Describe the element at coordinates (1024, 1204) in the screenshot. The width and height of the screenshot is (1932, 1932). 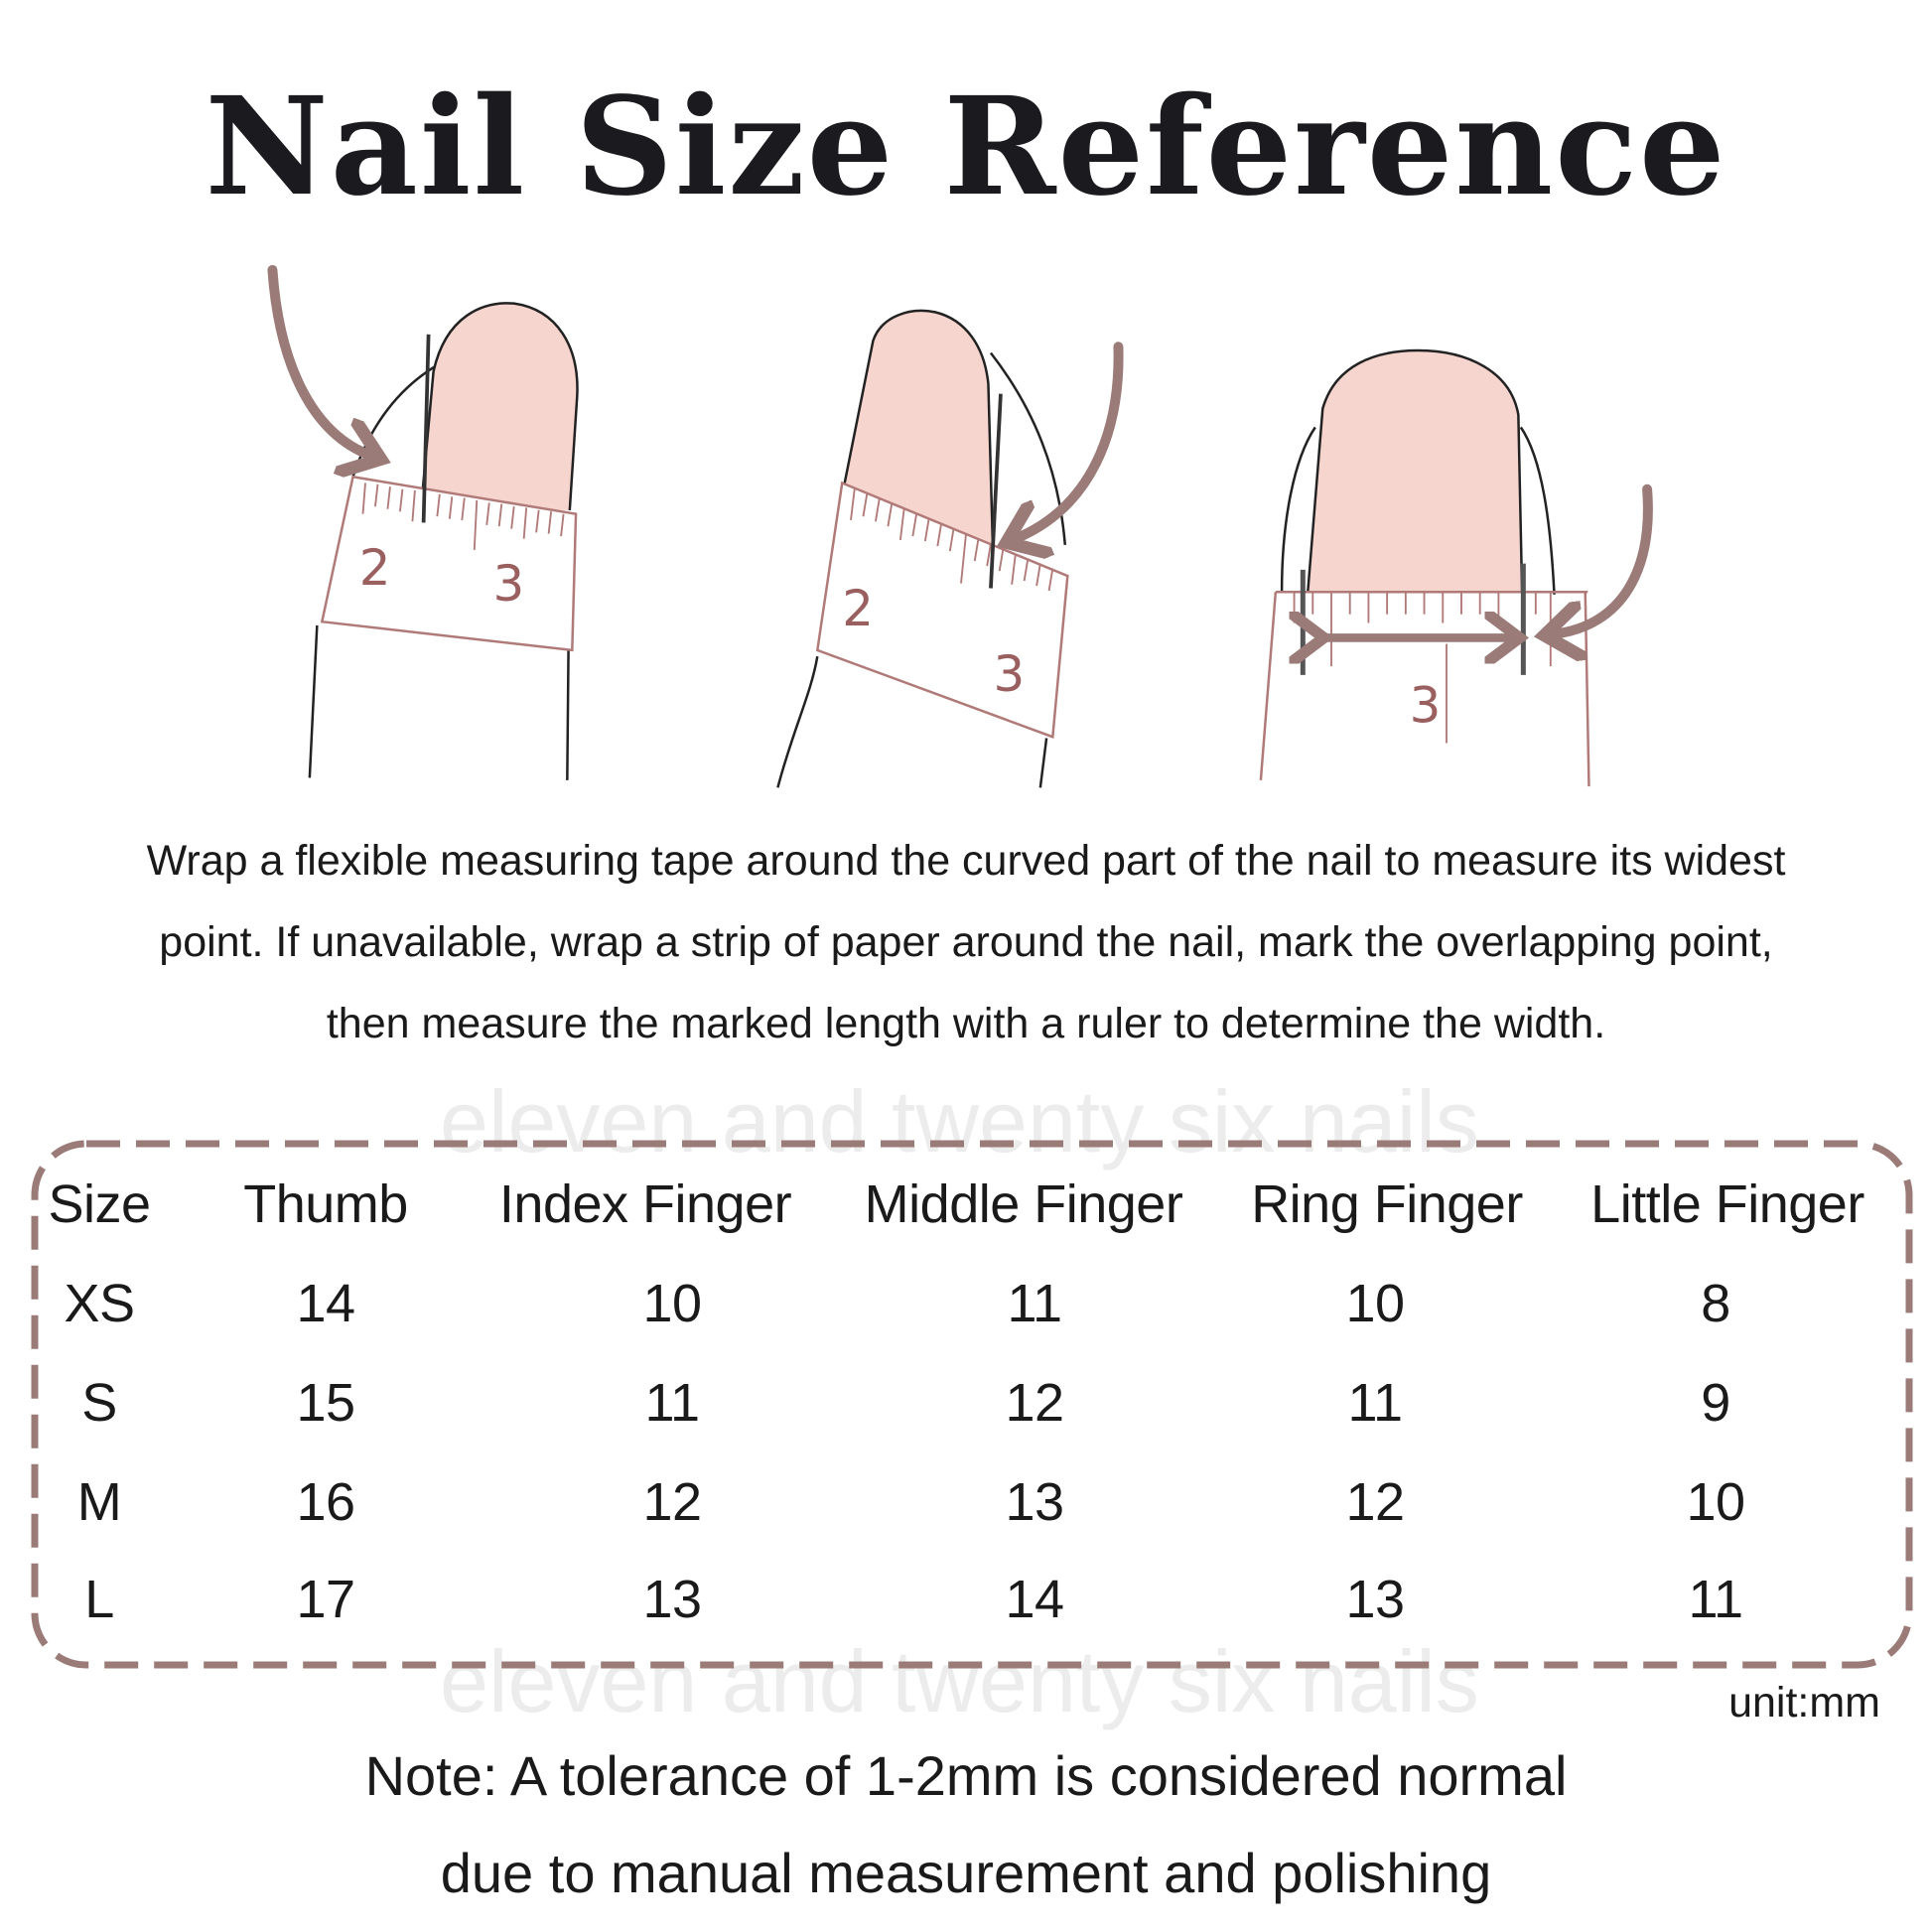
I see `column-header: Middle Finger` at that location.